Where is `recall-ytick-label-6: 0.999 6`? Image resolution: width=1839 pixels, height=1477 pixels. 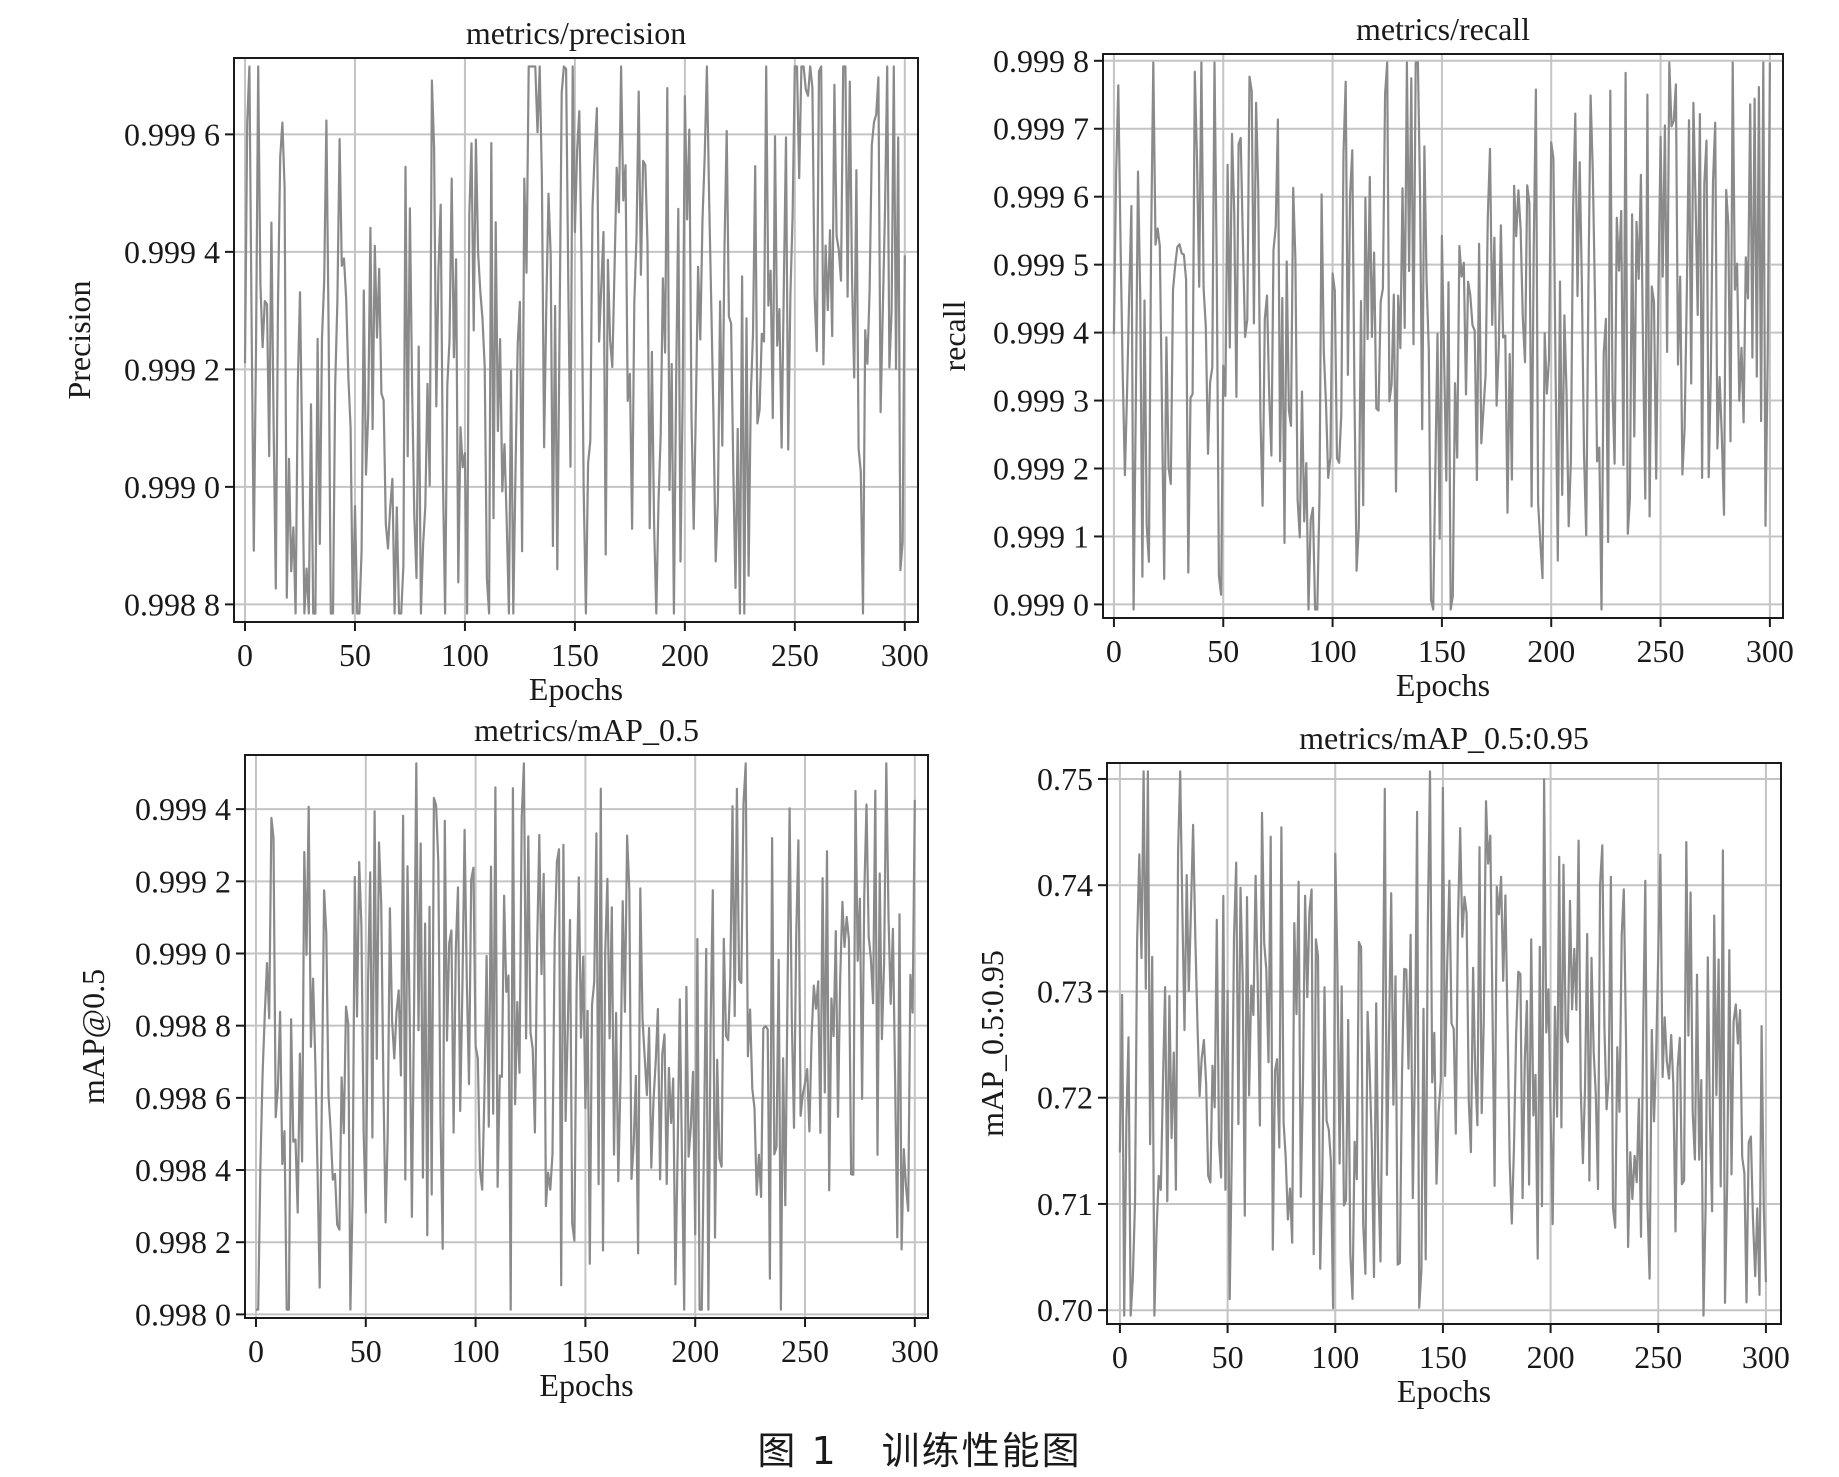
recall-ytick-label-6: 0.999 6 is located at coordinates (1041, 197).